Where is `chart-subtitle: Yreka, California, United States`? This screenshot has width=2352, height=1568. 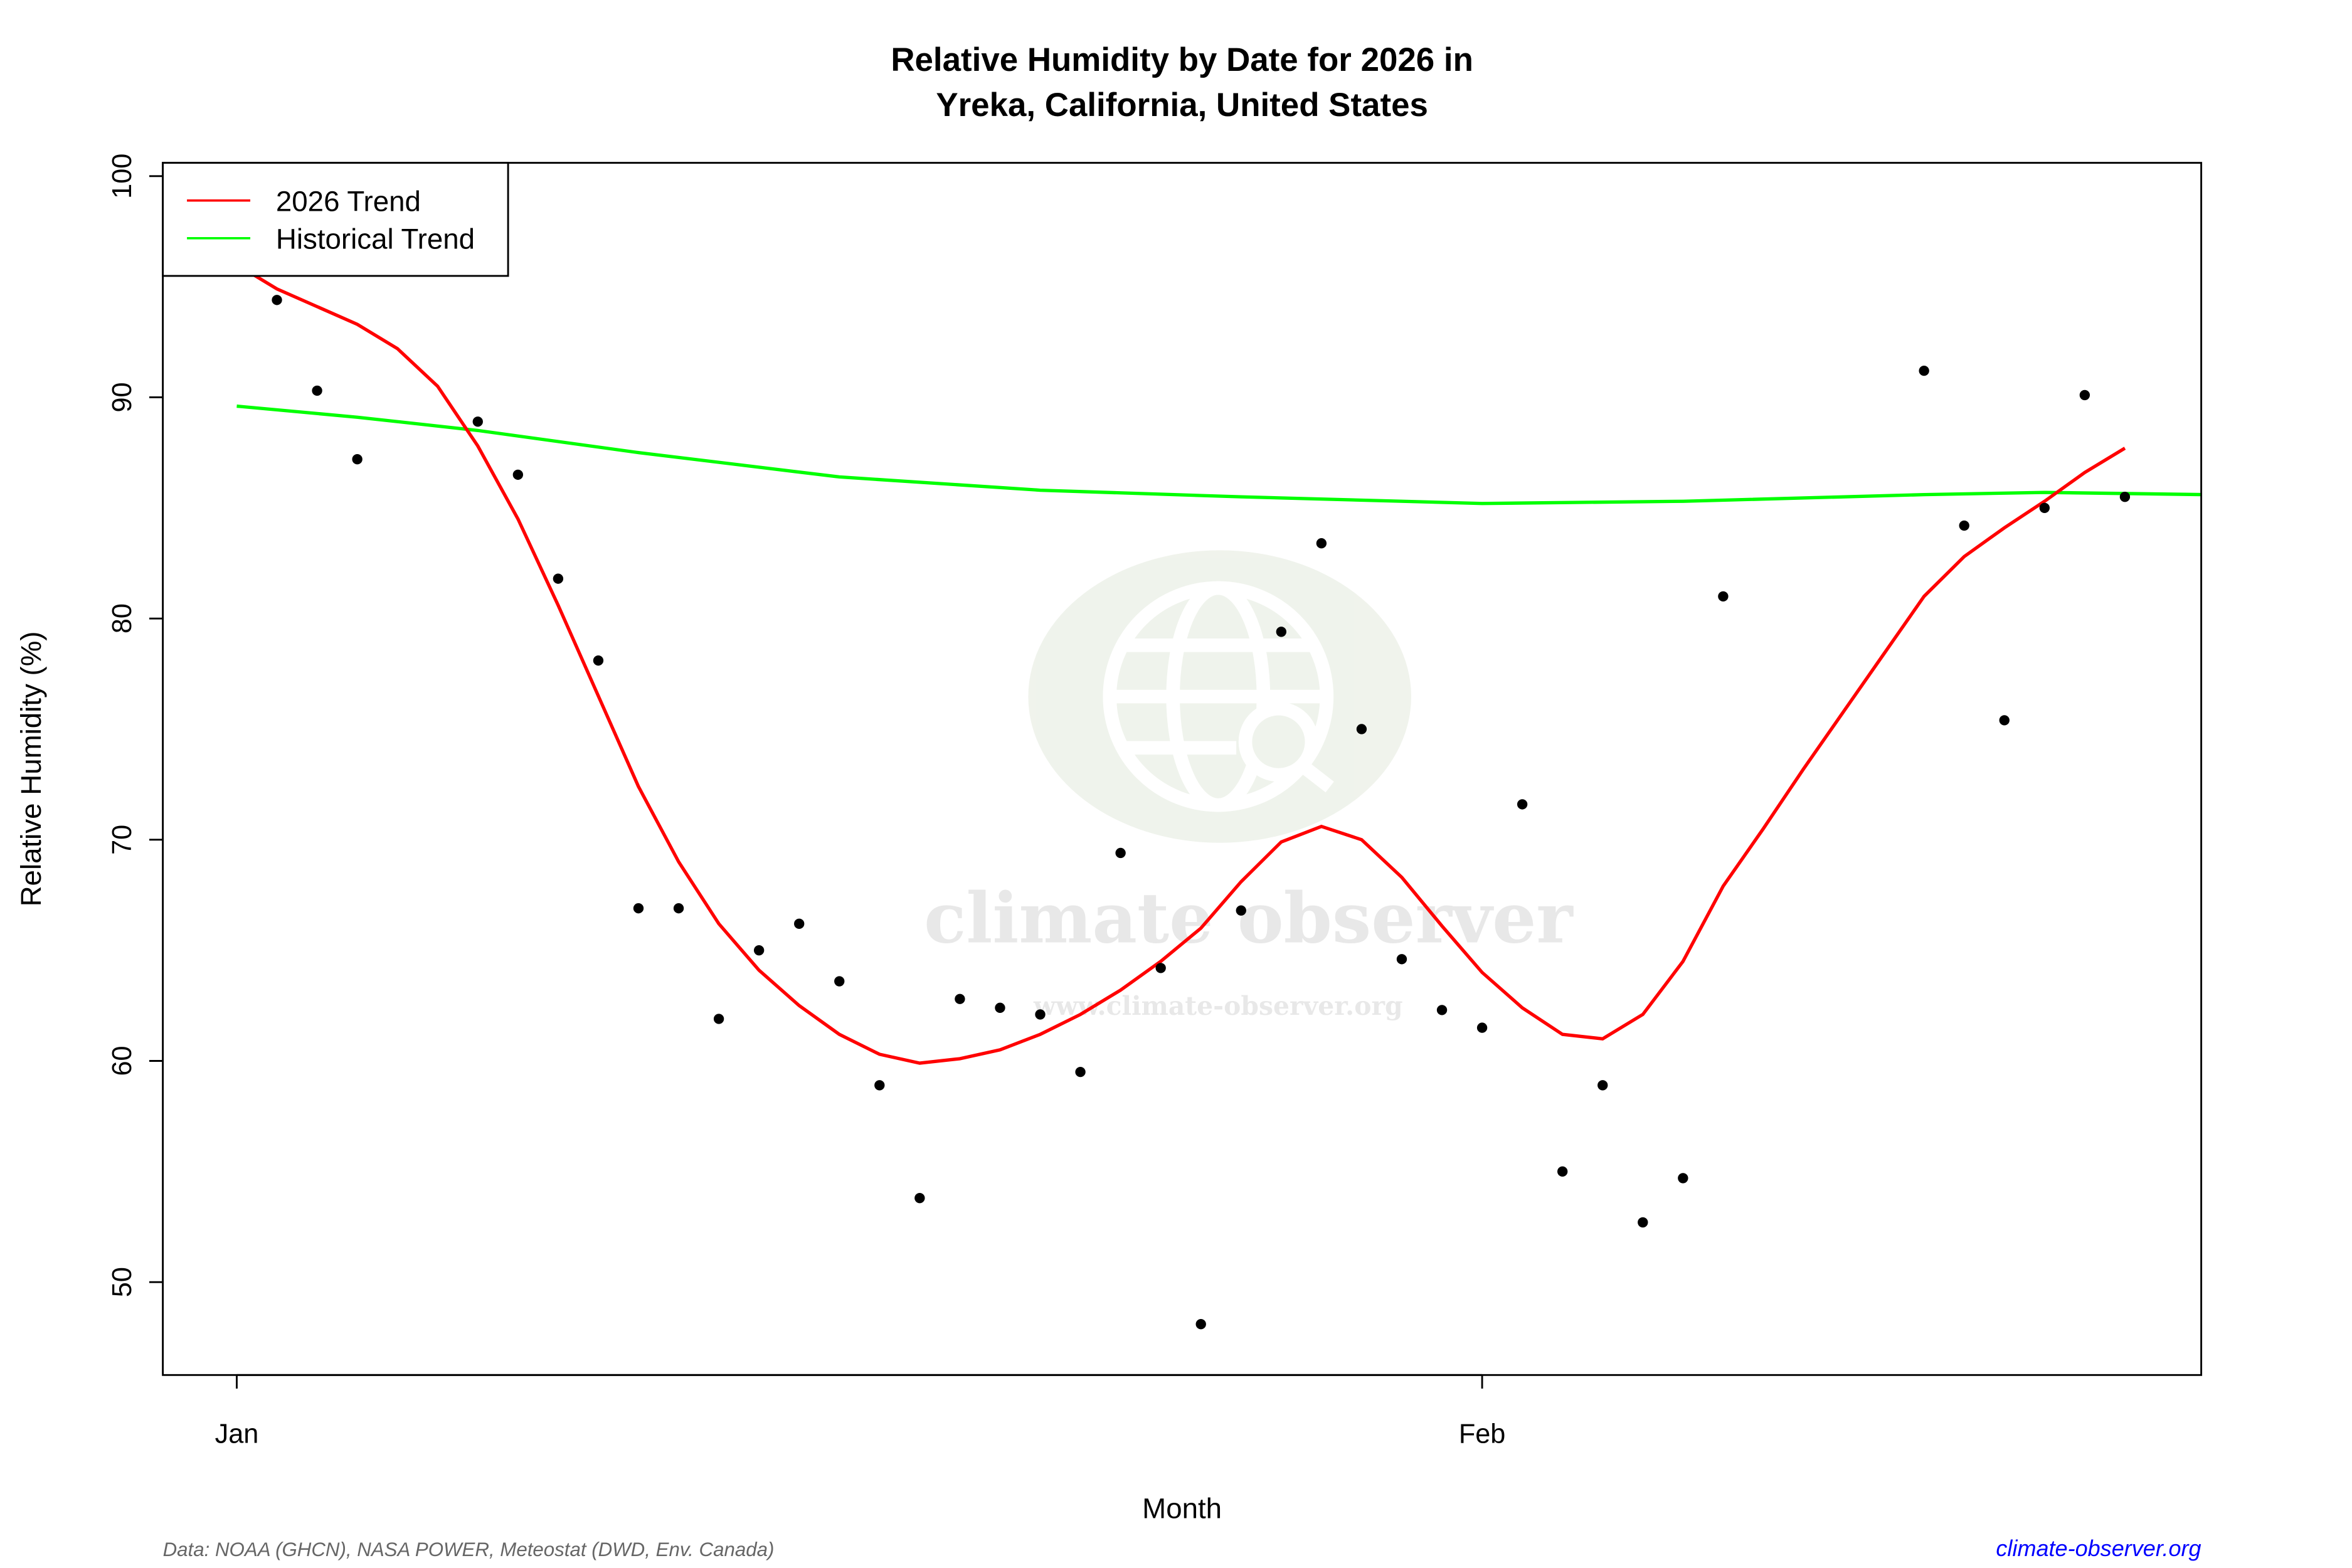 chart-subtitle: Yreka, California, United States is located at coordinates (1182, 105).